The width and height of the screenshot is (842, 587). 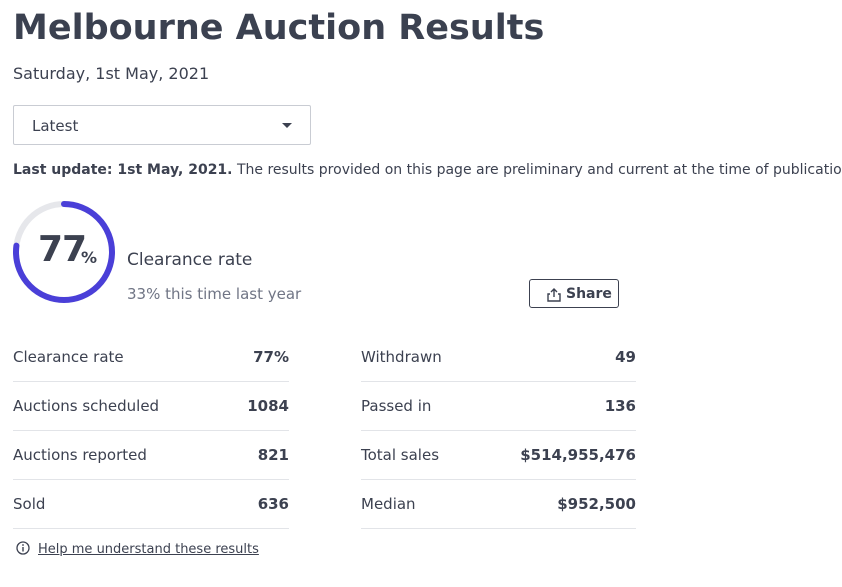 What do you see at coordinates (287, 125) in the screenshot?
I see `dropdown-arrow` at bounding box center [287, 125].